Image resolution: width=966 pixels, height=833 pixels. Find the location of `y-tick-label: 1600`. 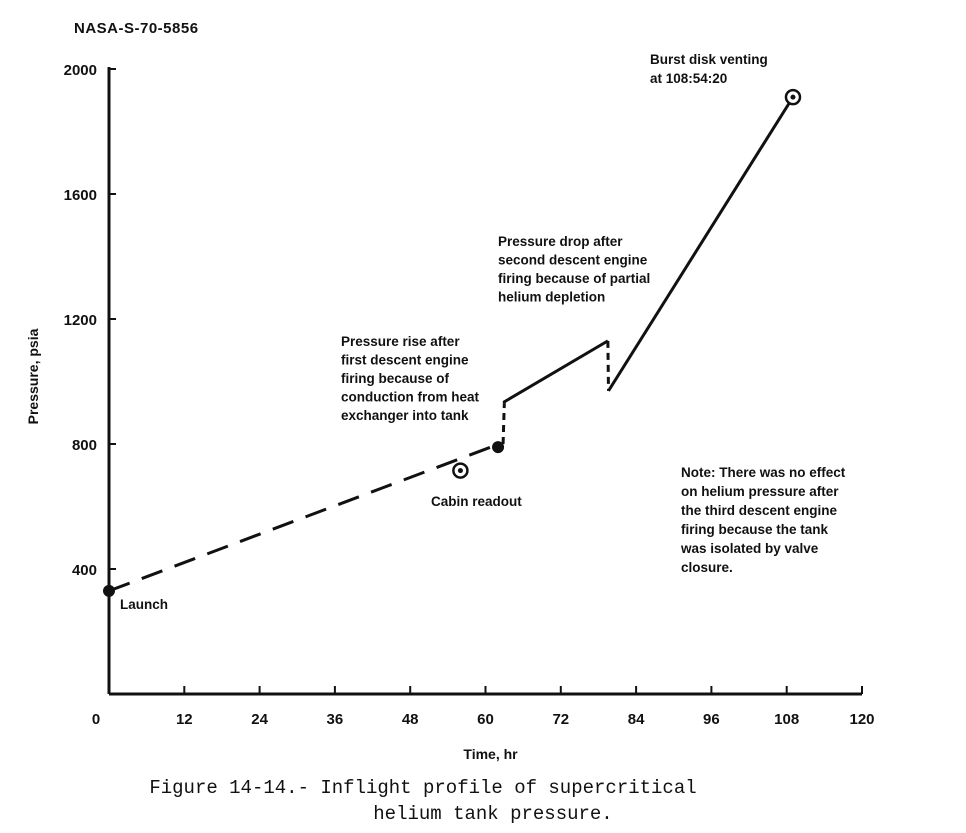

y-tick-label: 1600 is located at coordinates (80, 195).